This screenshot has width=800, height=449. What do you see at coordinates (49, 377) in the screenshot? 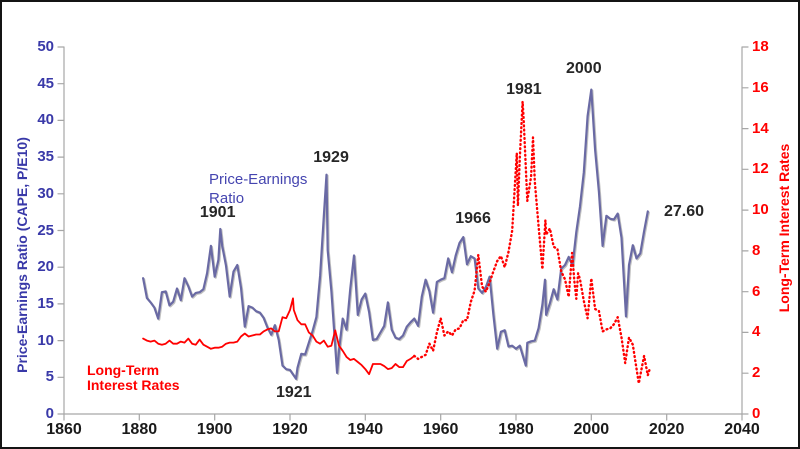
I see `left-axis-tick-label: 5` at bounding box center [49, 377].